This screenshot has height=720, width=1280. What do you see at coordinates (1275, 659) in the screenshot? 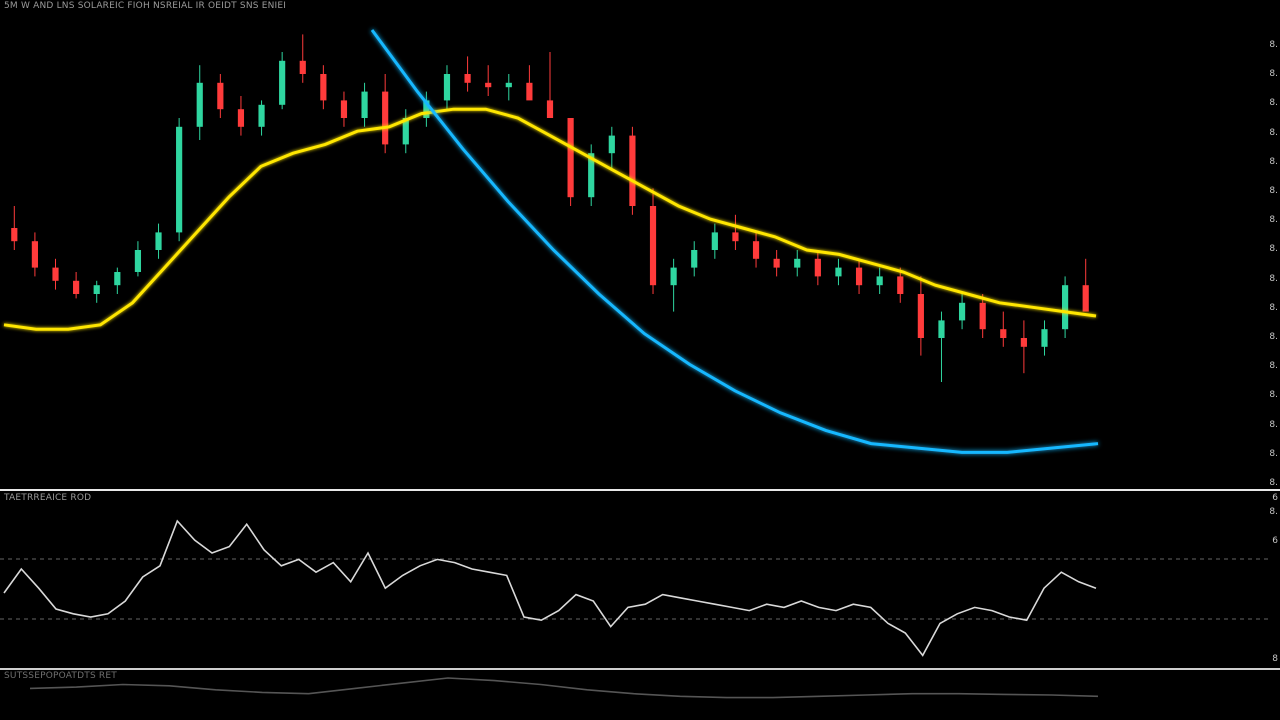
I see `osc-axis-bottom-label: 8` at bounding box center [1275, 659].